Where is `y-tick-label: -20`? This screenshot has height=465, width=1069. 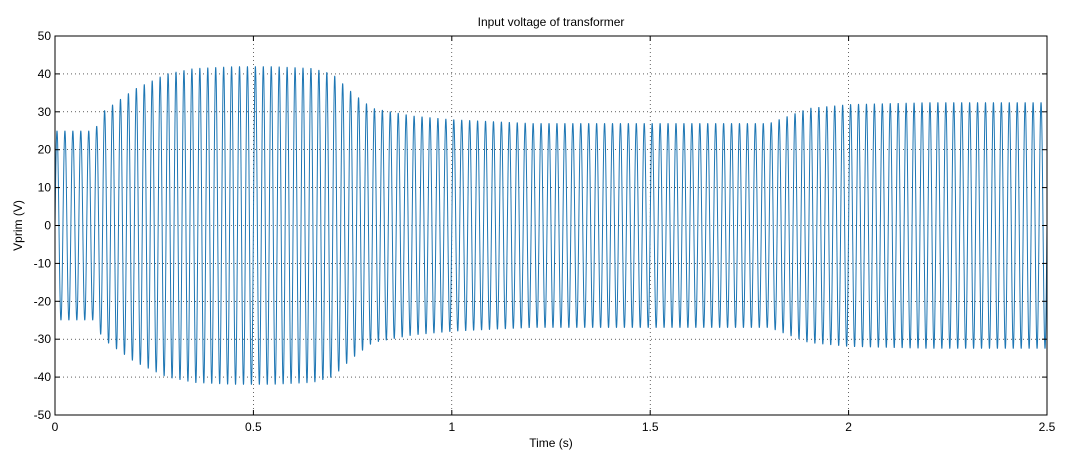
y-tick-label: -20 is located at coordinates (43, 301).